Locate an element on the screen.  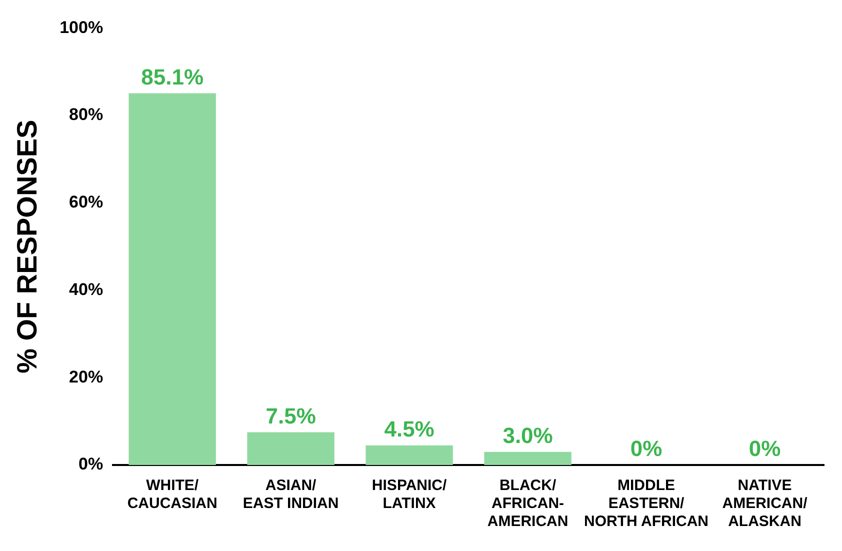
y-tick-label: 100% is located at coordinates (82, 27).